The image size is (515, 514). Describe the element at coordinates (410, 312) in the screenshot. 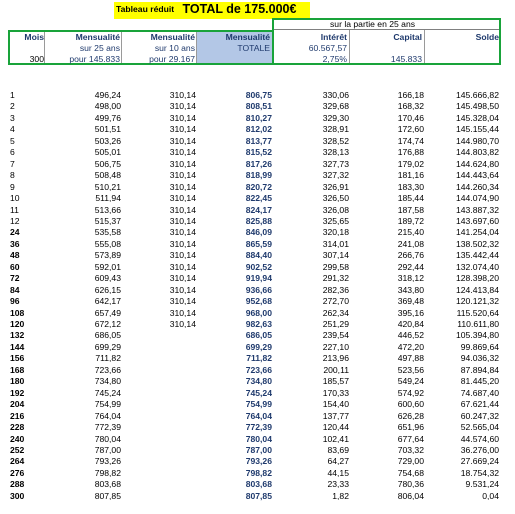

I see `cell-capital: 395,16` at that location.